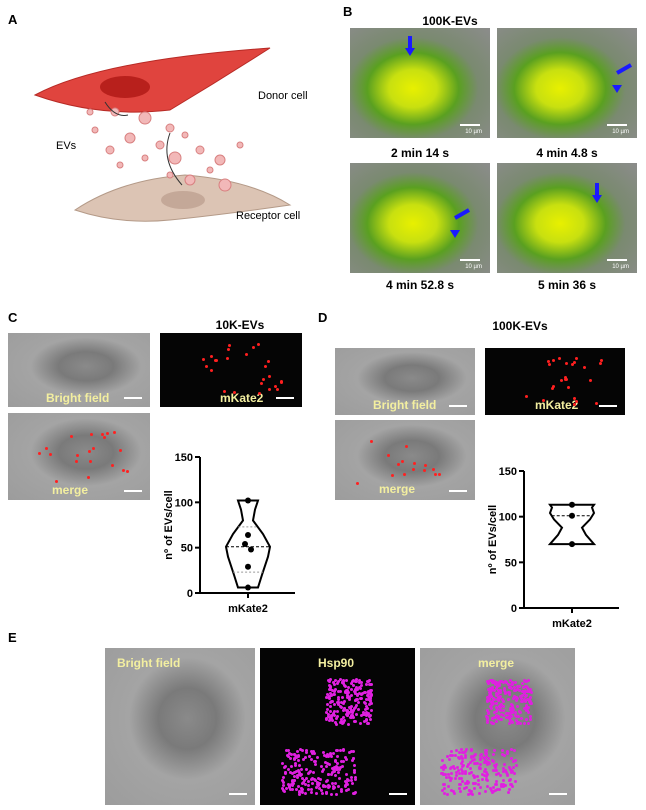 The height and width of the screenshot is (810, 646). I want to click on panel-c-label: C, so click(12, 317).